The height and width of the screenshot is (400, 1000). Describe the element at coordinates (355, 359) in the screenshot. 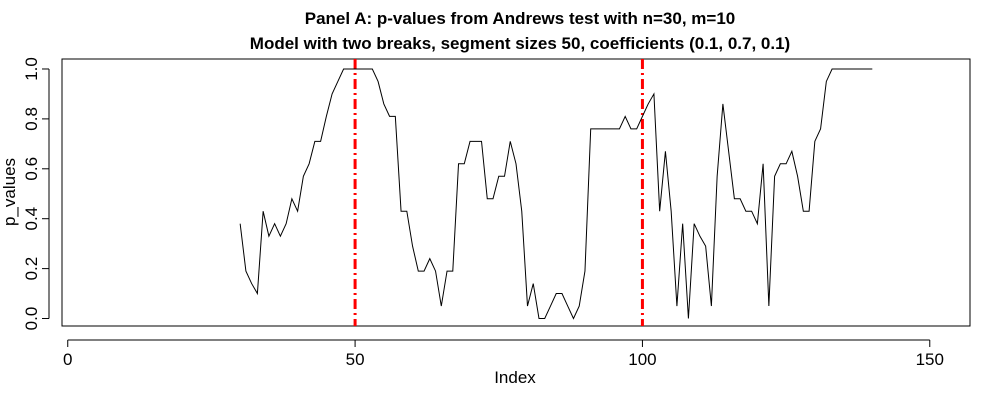

I see `x-tick-label: 50` at that location.